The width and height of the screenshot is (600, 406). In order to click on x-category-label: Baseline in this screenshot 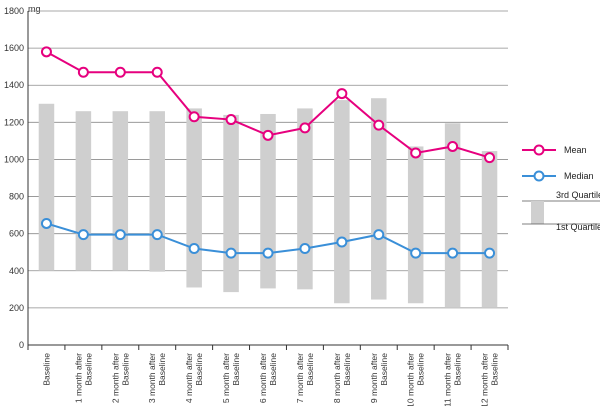, I will do `click(46, 369)`.